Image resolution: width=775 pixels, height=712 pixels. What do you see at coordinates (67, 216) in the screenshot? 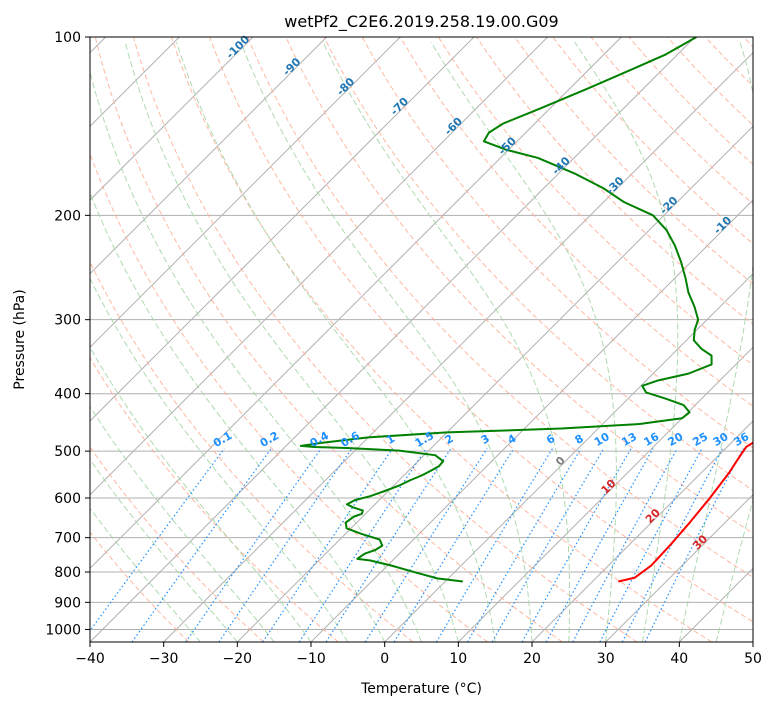
I see `y-tick-label: 200` at bounding box center [67, 216].